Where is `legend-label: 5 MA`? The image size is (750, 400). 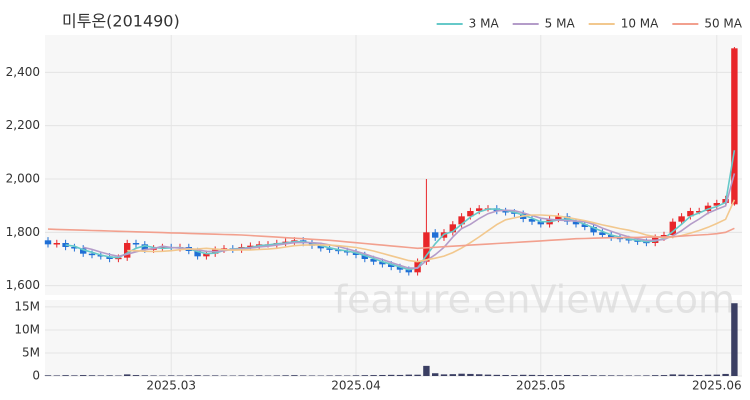
legend-label: 5 MA is located at coordinates (560, 24).